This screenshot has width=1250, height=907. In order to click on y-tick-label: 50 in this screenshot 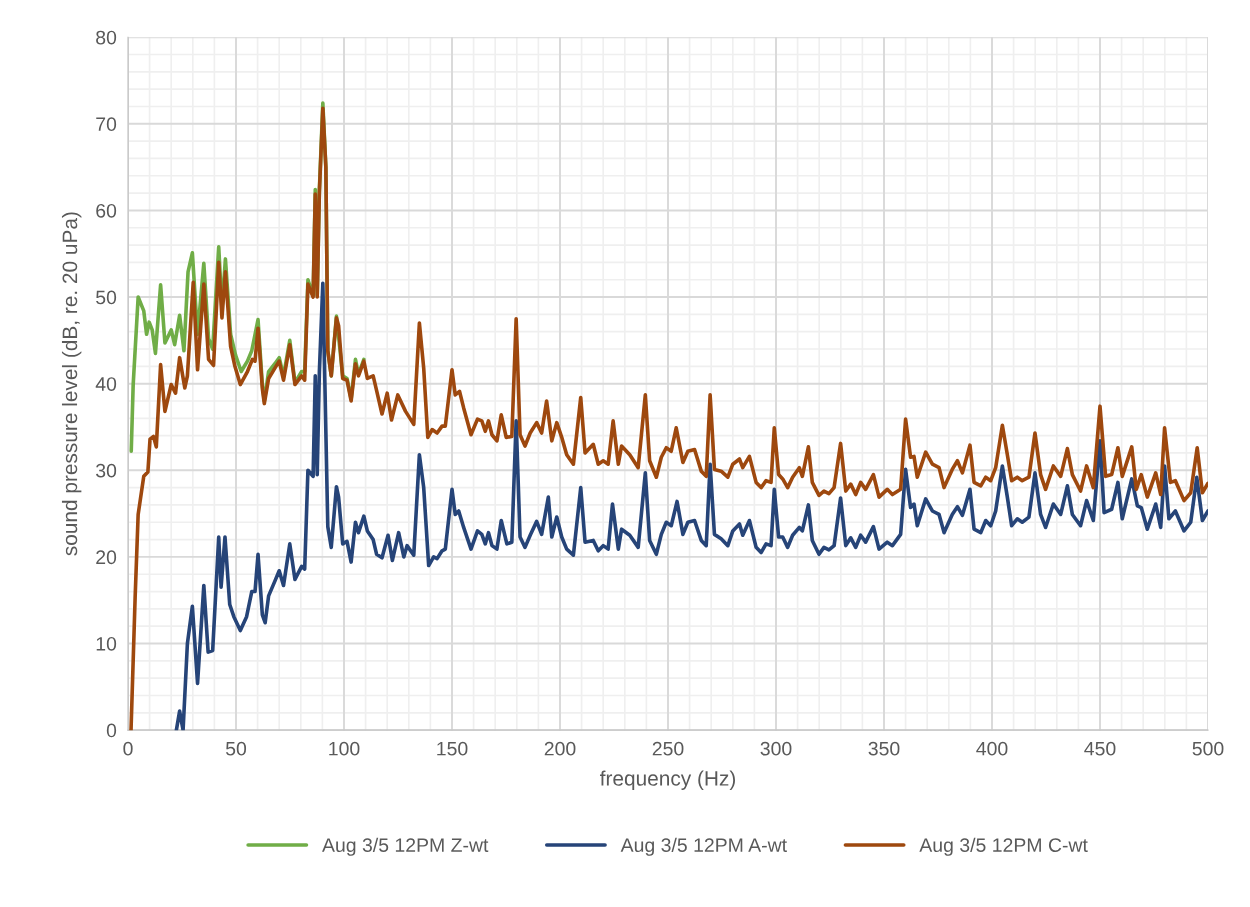, I will do `click(106, 297)`.